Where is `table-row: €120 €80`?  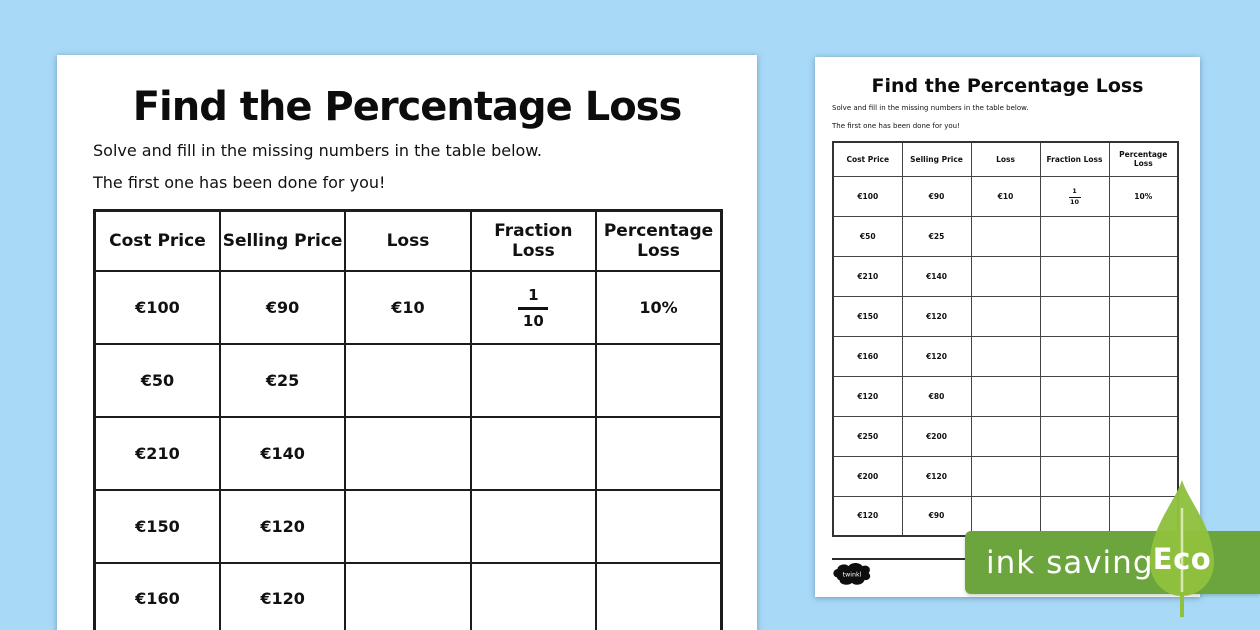
table-row: €120 €80 is located at coordinates (1005, 396).